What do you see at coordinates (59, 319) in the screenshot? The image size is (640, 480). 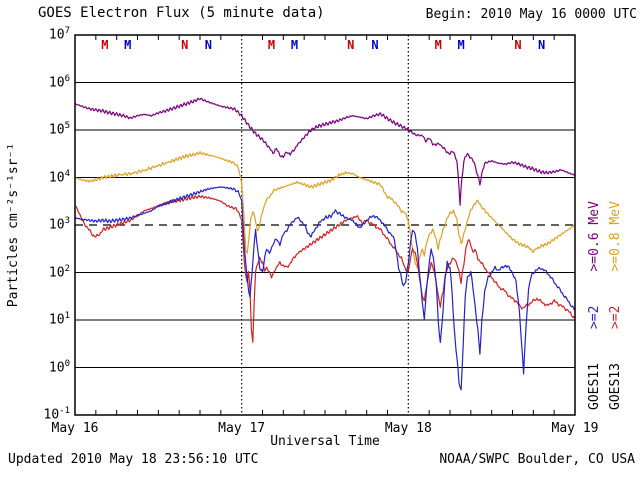 I see `y-tick-label: 10¹` at bounding box center [59, 319].